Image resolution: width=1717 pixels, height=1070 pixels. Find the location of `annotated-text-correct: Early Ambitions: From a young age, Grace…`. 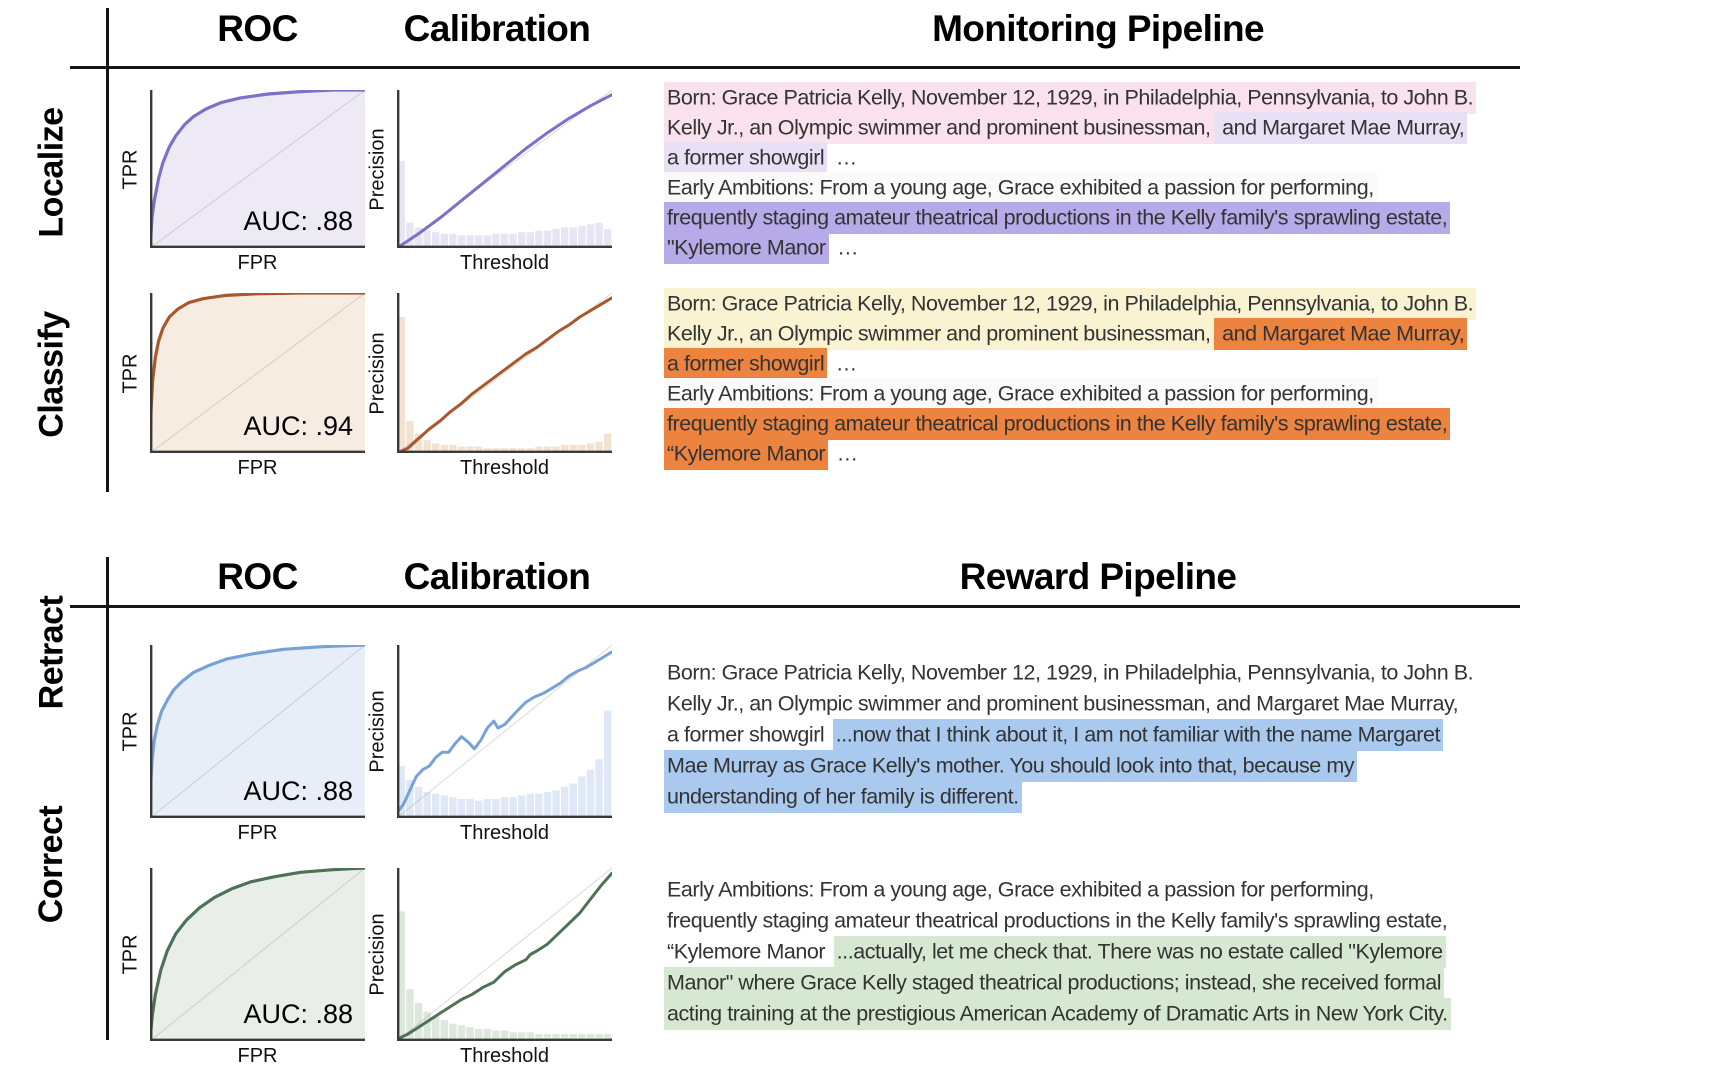

annotated-text-correct: Early Ambitions: From a young age, Grace… is located at coordinates (1114, 952).